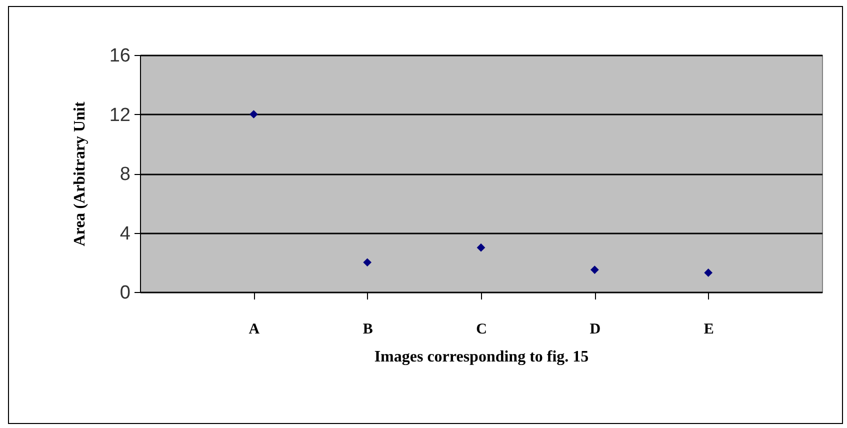 Image resolution: width=847 pixels, height=428 pixels. What do you see at coordinates (367, 330) in the screenshot?
I see `x-tick-label: B` at bounding box center [367, 330].